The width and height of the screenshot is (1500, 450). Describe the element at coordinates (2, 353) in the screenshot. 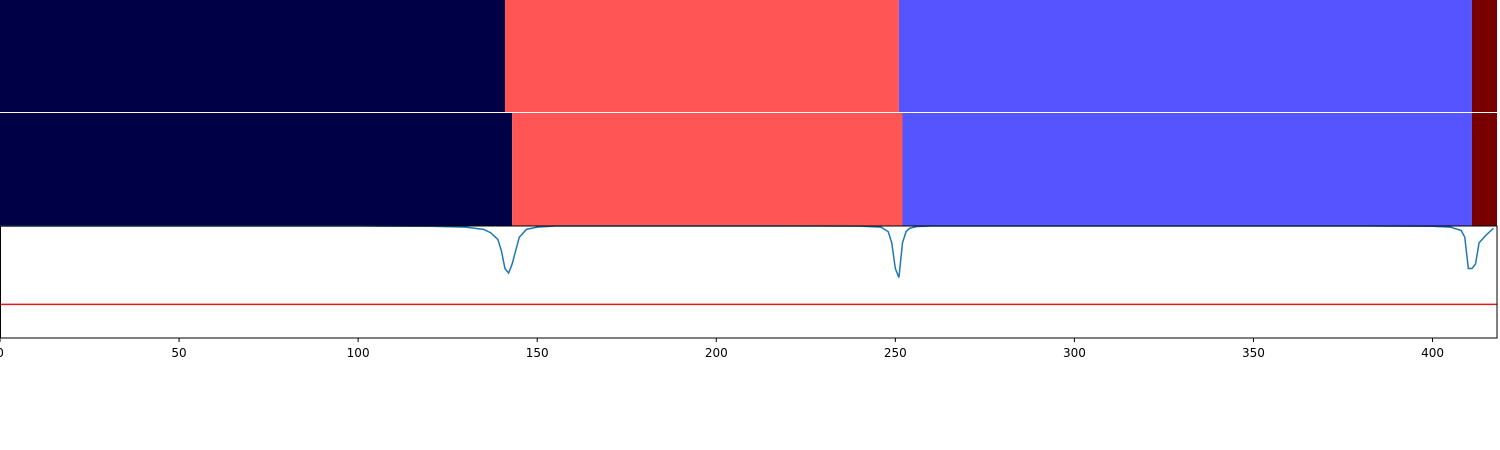

I see `x-tick-label-0: 0` at that location.